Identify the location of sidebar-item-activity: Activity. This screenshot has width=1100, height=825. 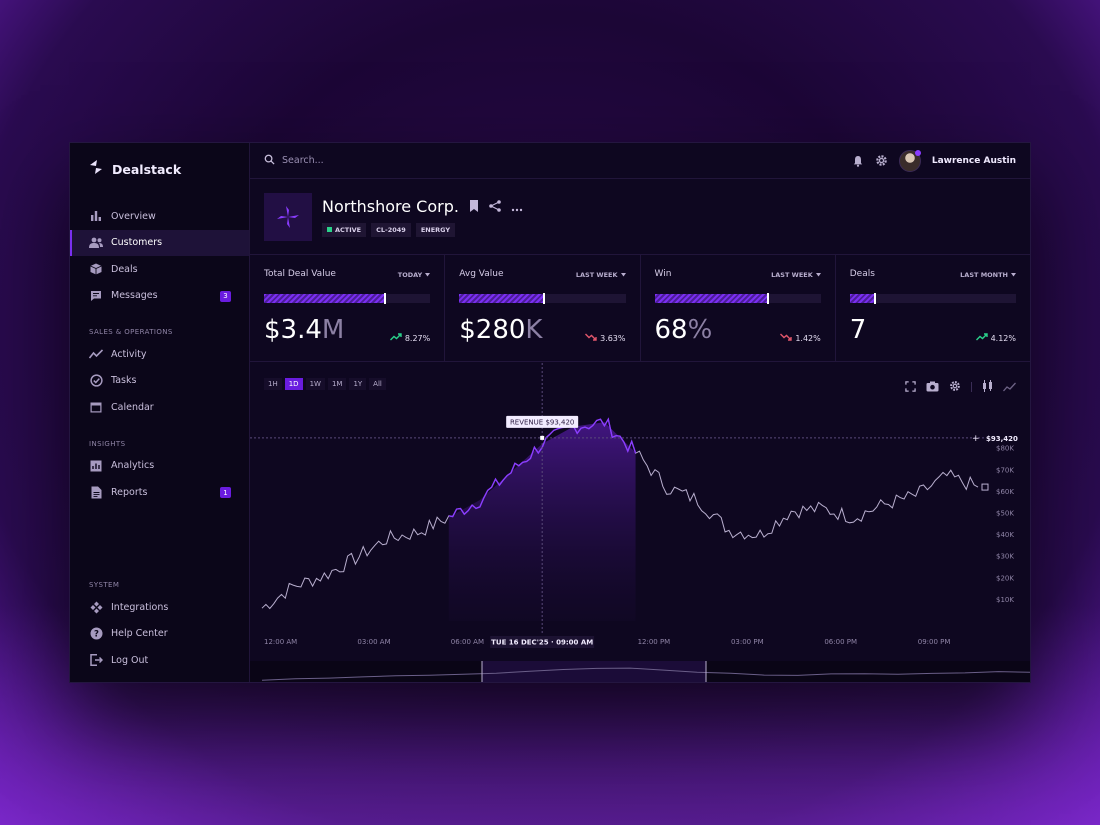
(159, 354).